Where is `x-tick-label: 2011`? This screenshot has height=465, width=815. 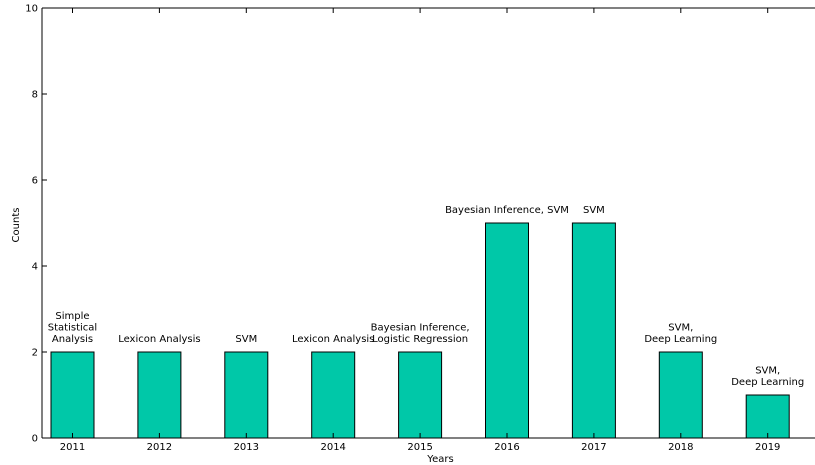
x-tick-label: 2011 is located at coordinates (72, 447).